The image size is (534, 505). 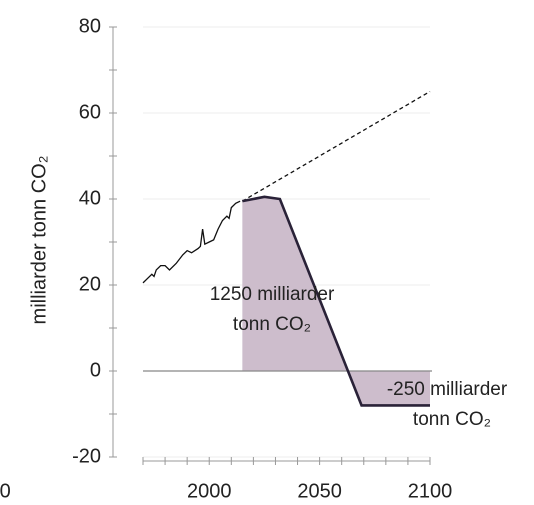 I want to click on x-tick-label: 2050, so click(x=319, y=491).